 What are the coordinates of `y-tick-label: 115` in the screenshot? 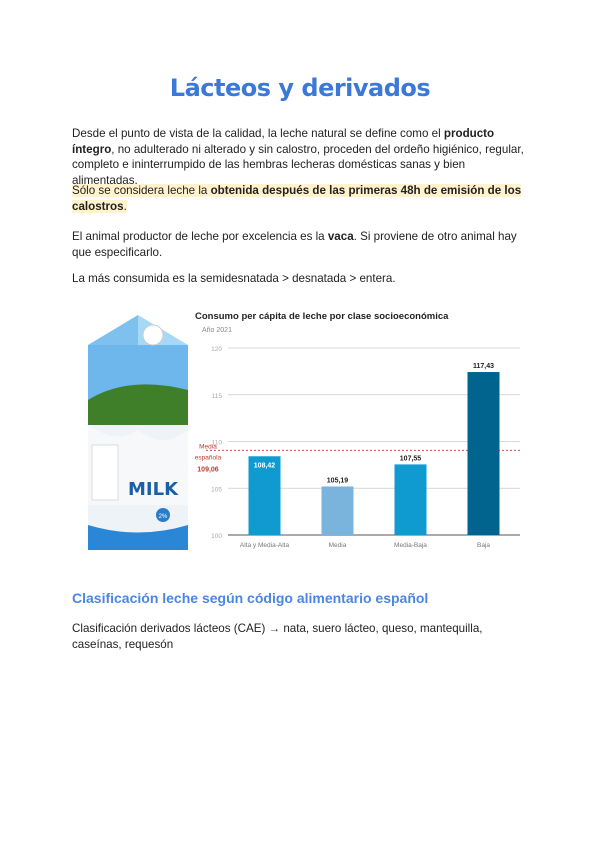 It's located at (217, 396).